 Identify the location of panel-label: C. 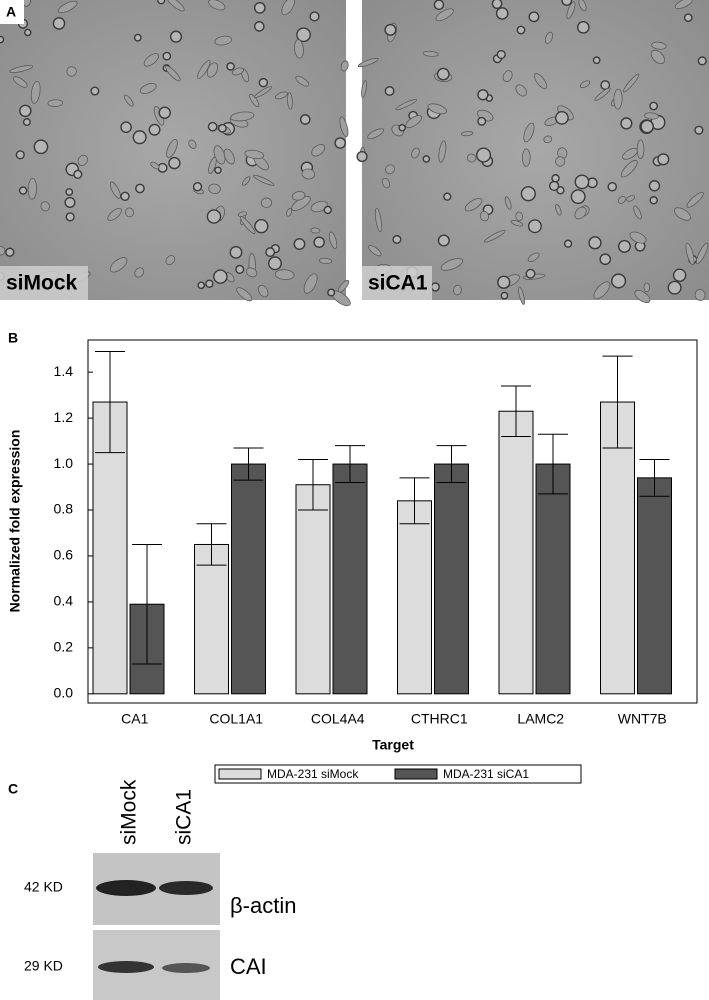
(13, 789).